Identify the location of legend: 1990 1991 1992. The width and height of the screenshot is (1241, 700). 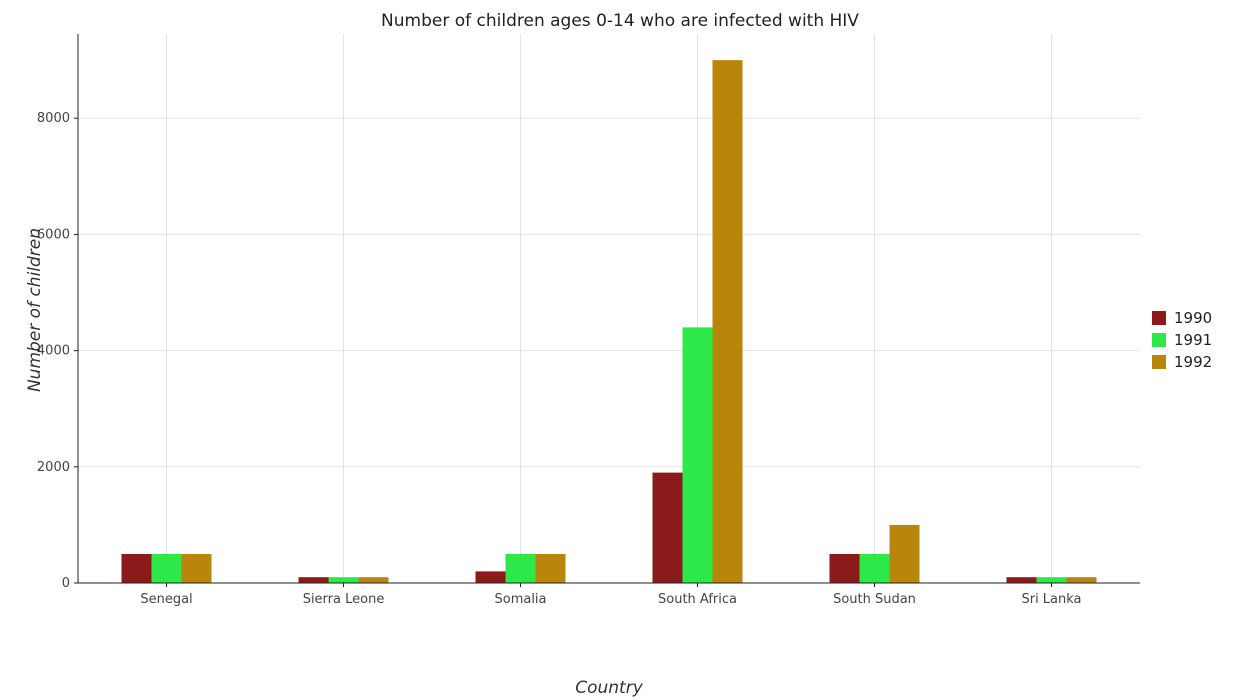
(1182, 340).